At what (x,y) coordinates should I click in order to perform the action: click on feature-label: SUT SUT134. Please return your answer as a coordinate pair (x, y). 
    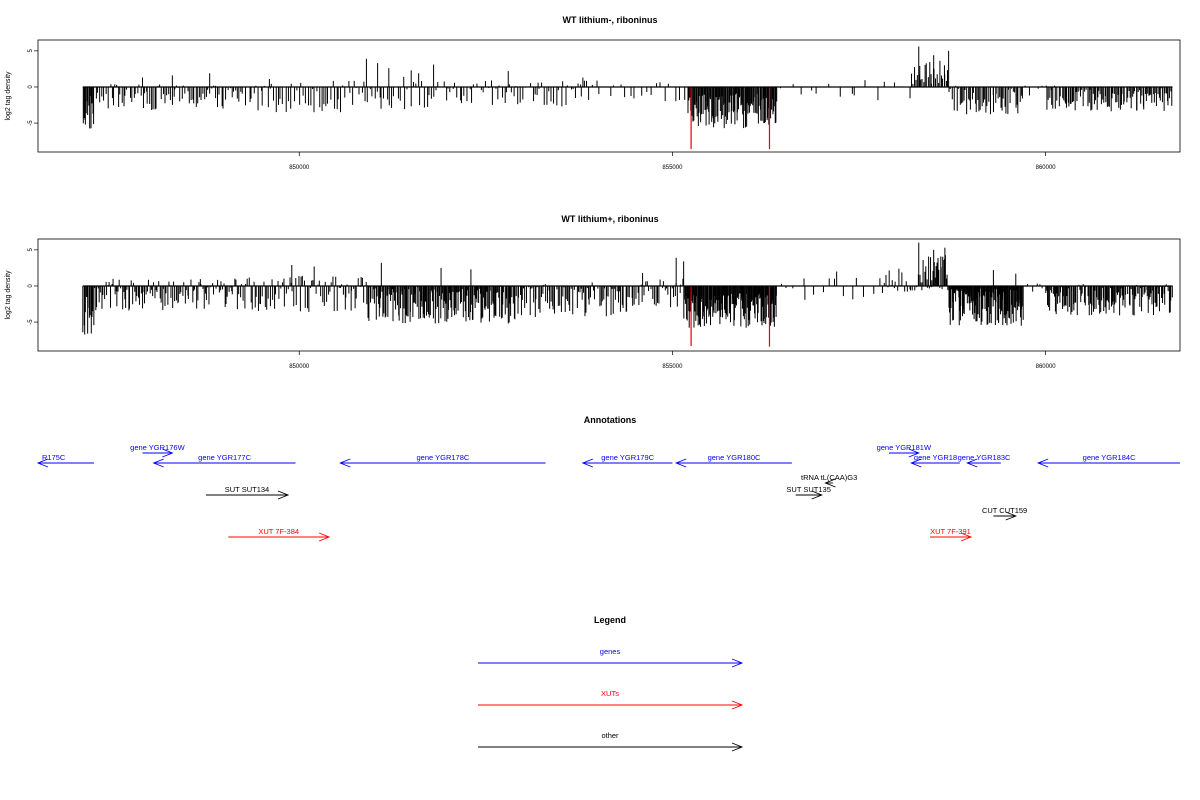
    Looking at the image, I should click on (247, 489).